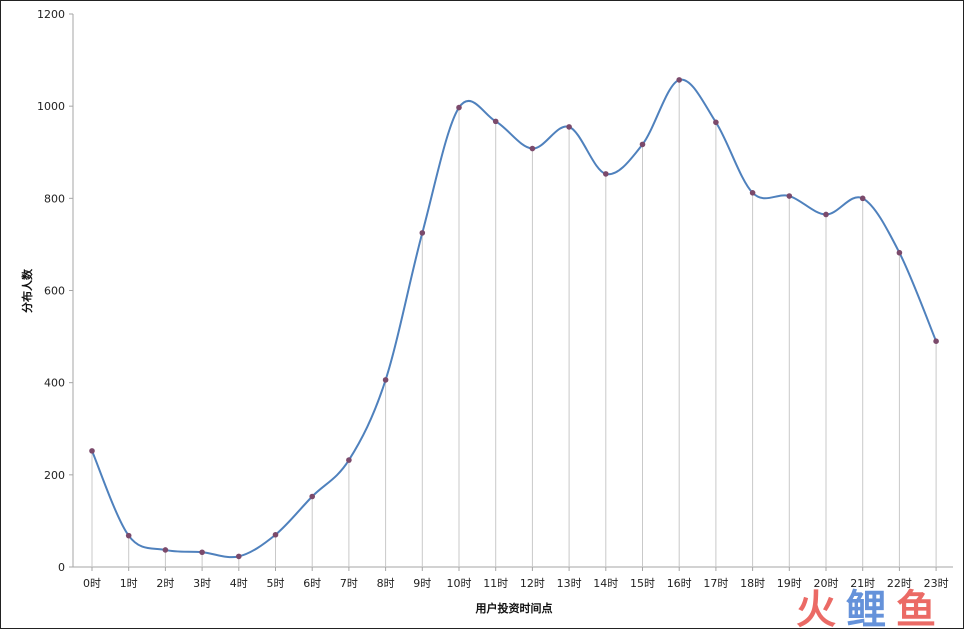 This screenshot has height=629, width=964. I want to click on y-tick-label: 1200, so click(51, 14).